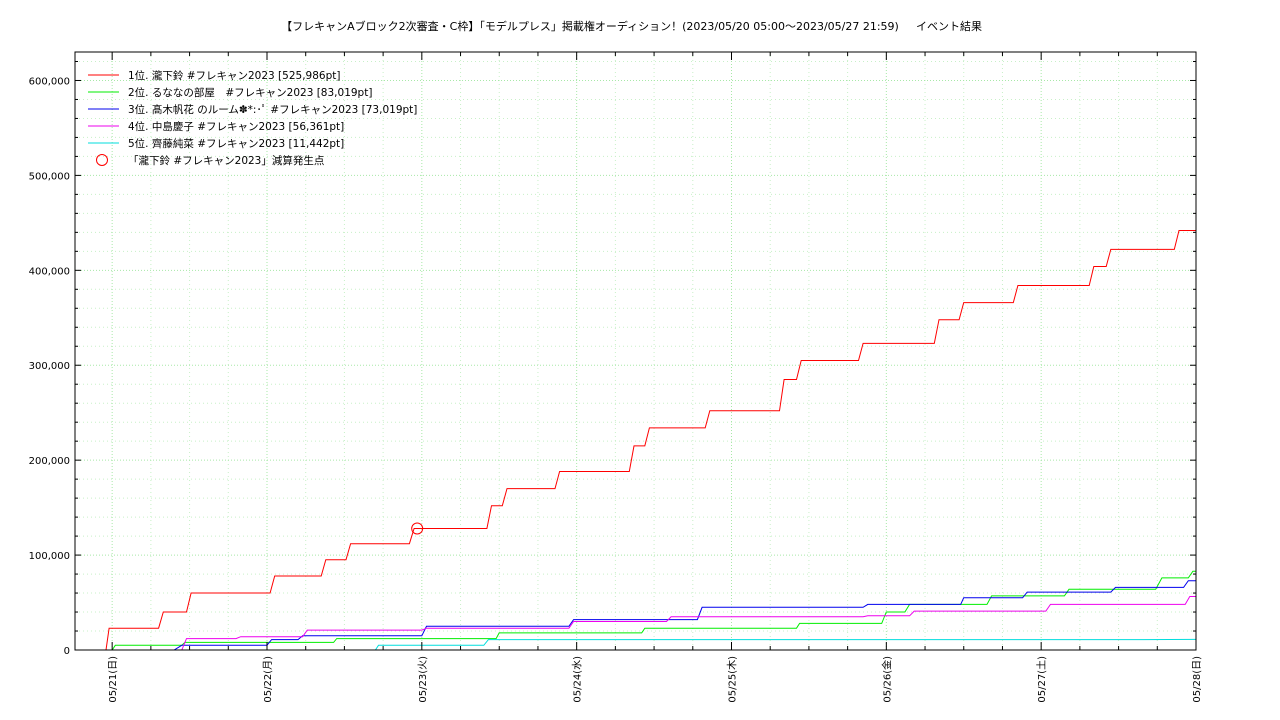  What do you see at coordinates (49, 461) in the screenshot?
I see `y-tick-label: 200,000` at bounding box center [49, 461].